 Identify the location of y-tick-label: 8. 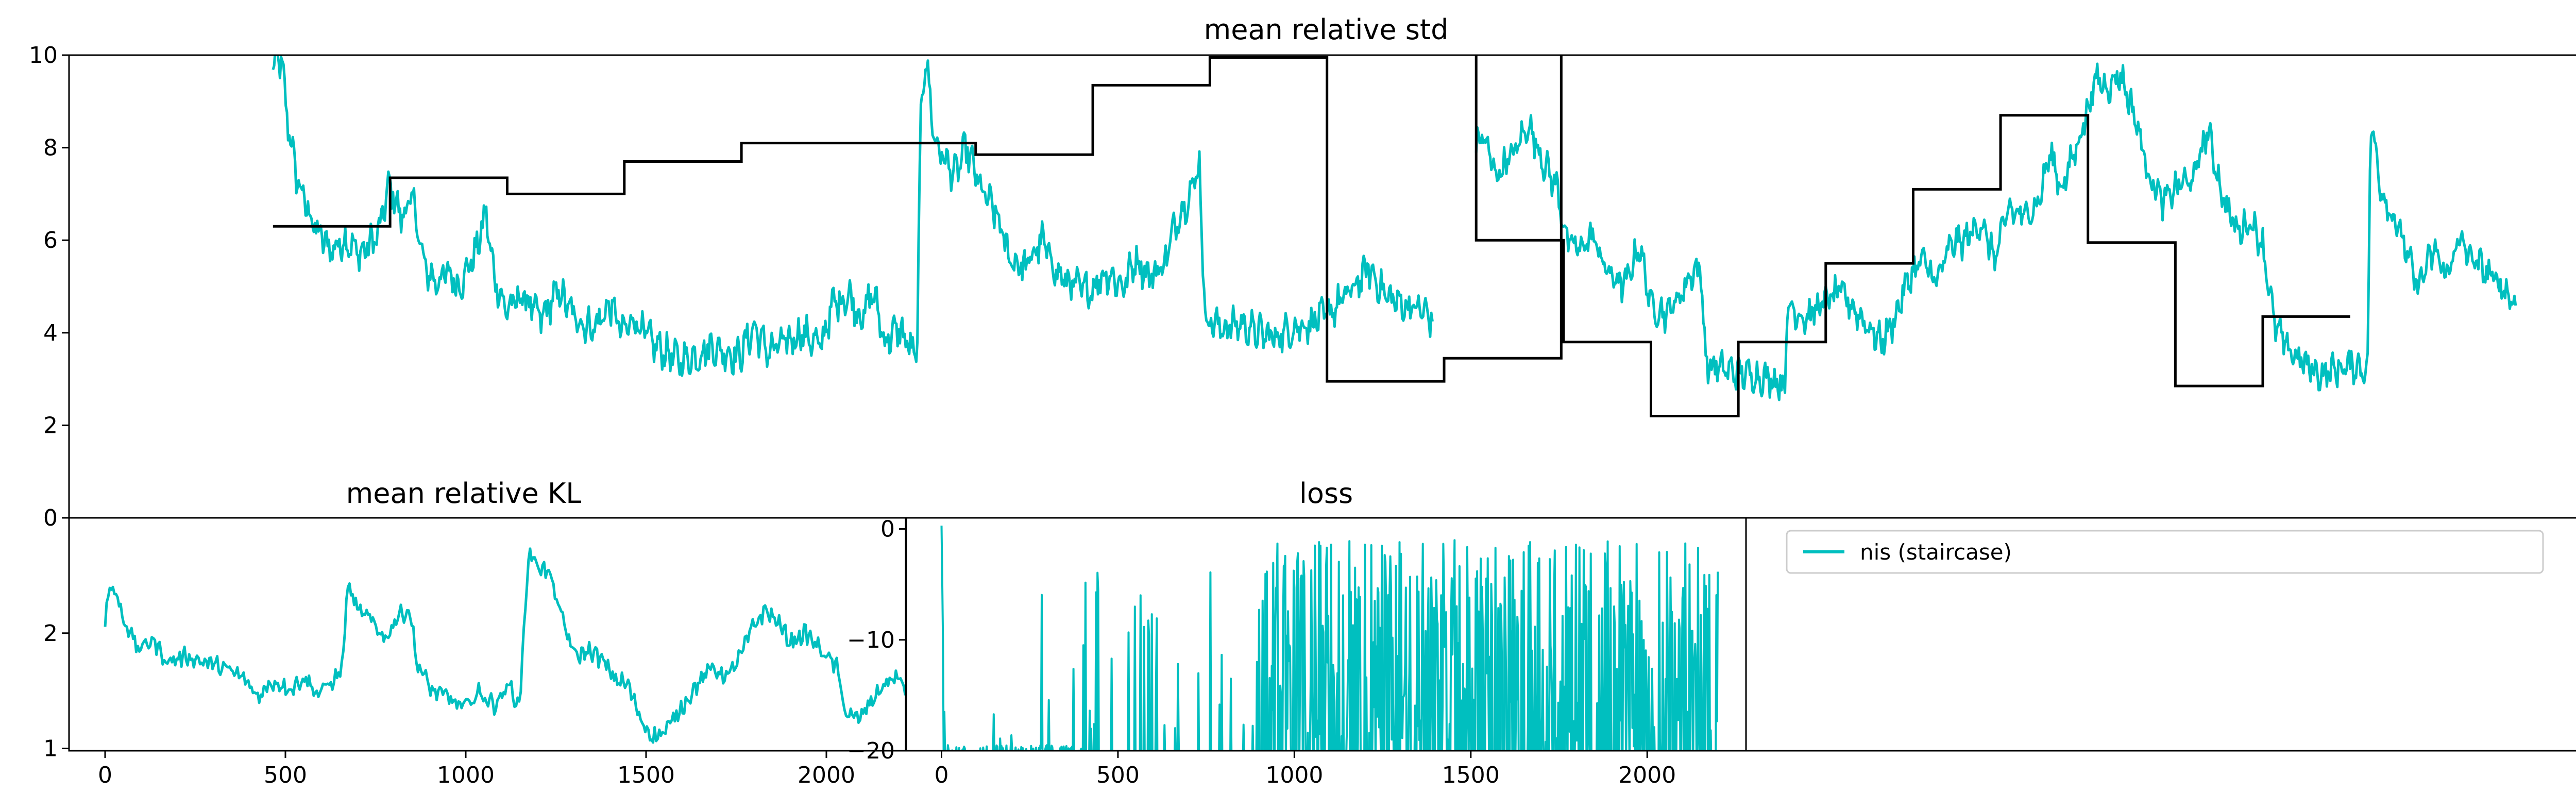
(51, 148).